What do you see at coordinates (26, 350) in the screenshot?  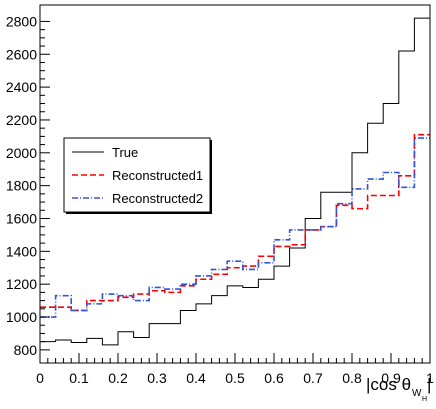 I see `y-tick-label: 800` at bounding box center [26, 350].